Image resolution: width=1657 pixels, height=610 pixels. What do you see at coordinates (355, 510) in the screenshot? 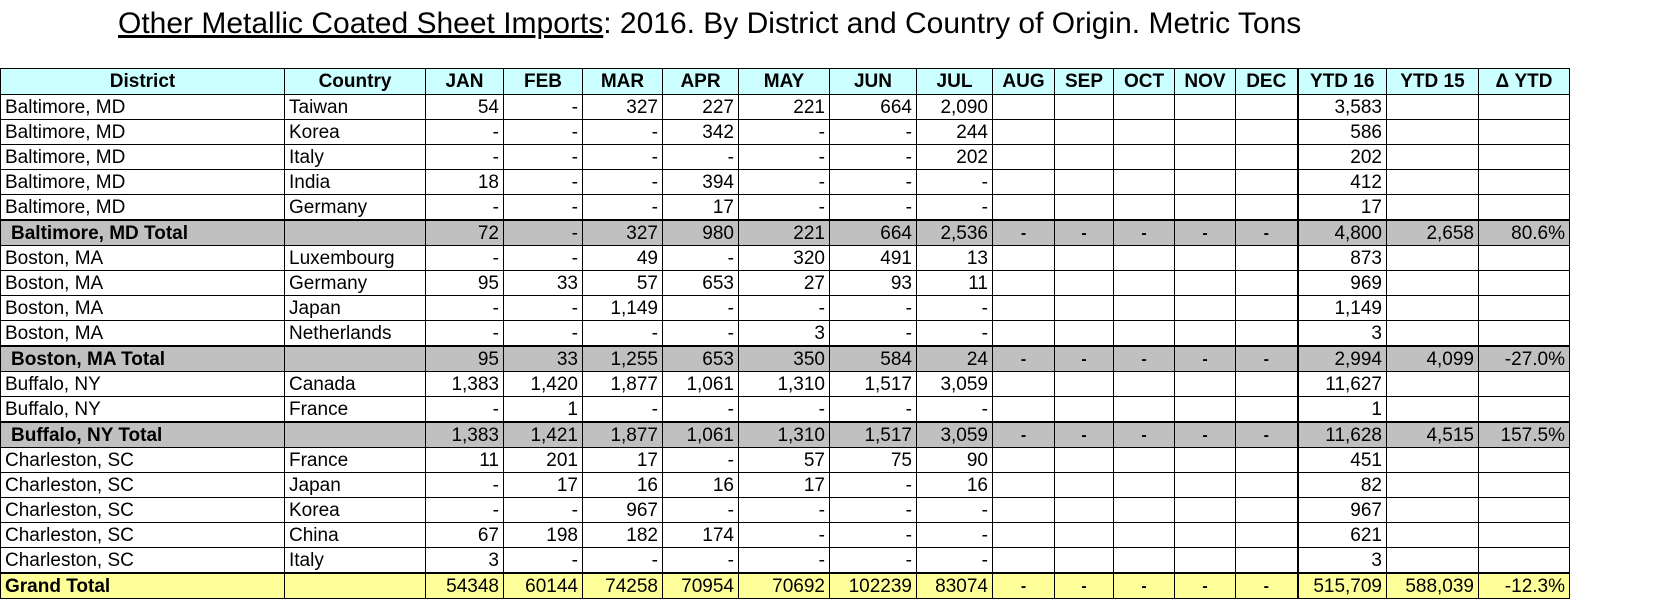
I see `table-cell: Korea` at bounding box center [355, 510].